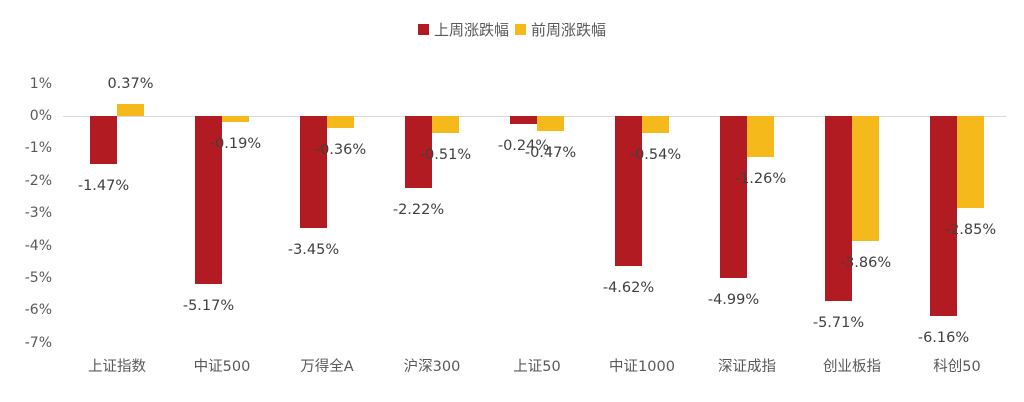  I want to click on y-axis-tick-label: -2%, so click(38, 180).